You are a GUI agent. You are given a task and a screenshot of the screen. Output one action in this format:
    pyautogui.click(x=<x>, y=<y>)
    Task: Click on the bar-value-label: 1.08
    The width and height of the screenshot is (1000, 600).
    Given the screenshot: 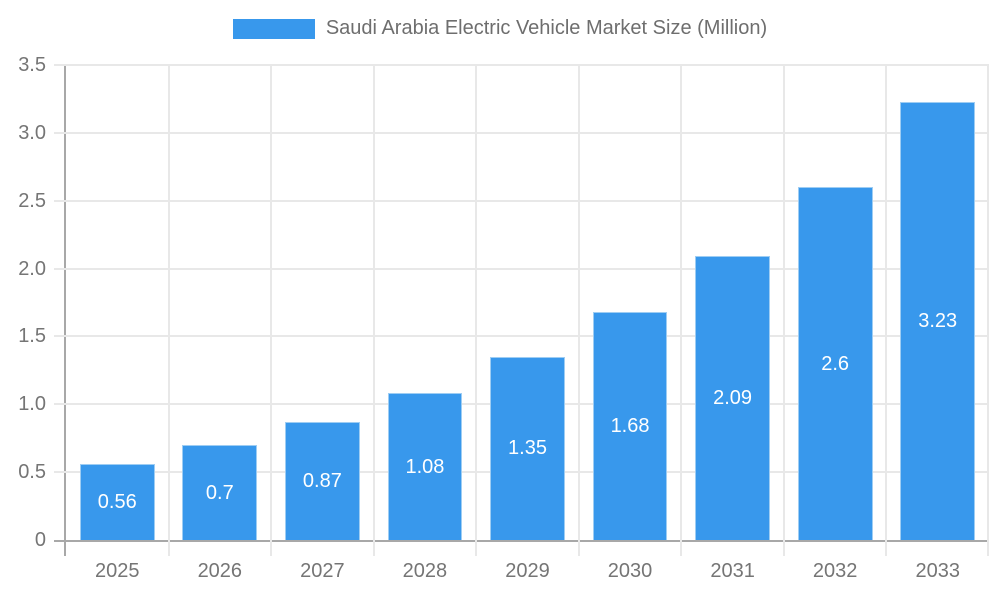 What is the action you would take?
    pyautogui.click(x=425, y=466)
    